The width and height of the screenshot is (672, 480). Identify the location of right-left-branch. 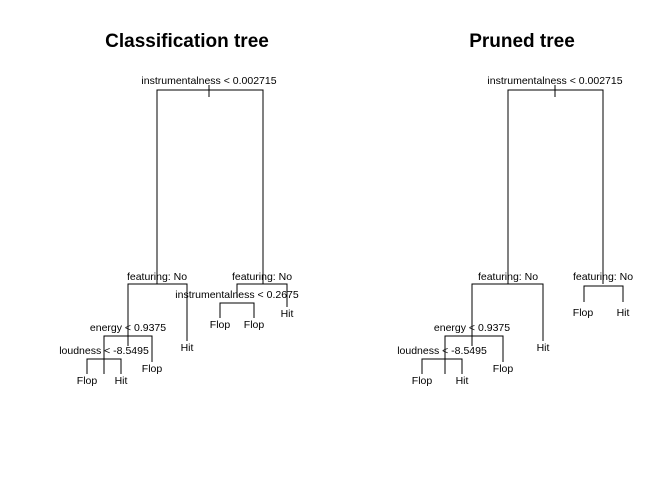
(237, 310).